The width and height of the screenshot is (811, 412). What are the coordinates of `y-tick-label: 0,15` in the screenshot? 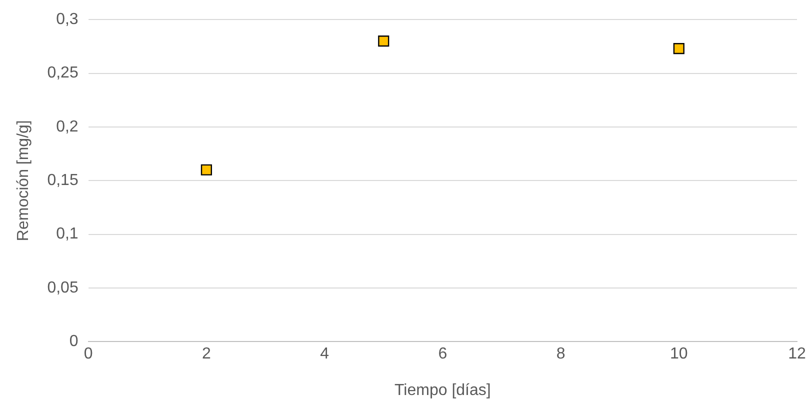 It's located at (62, 181).